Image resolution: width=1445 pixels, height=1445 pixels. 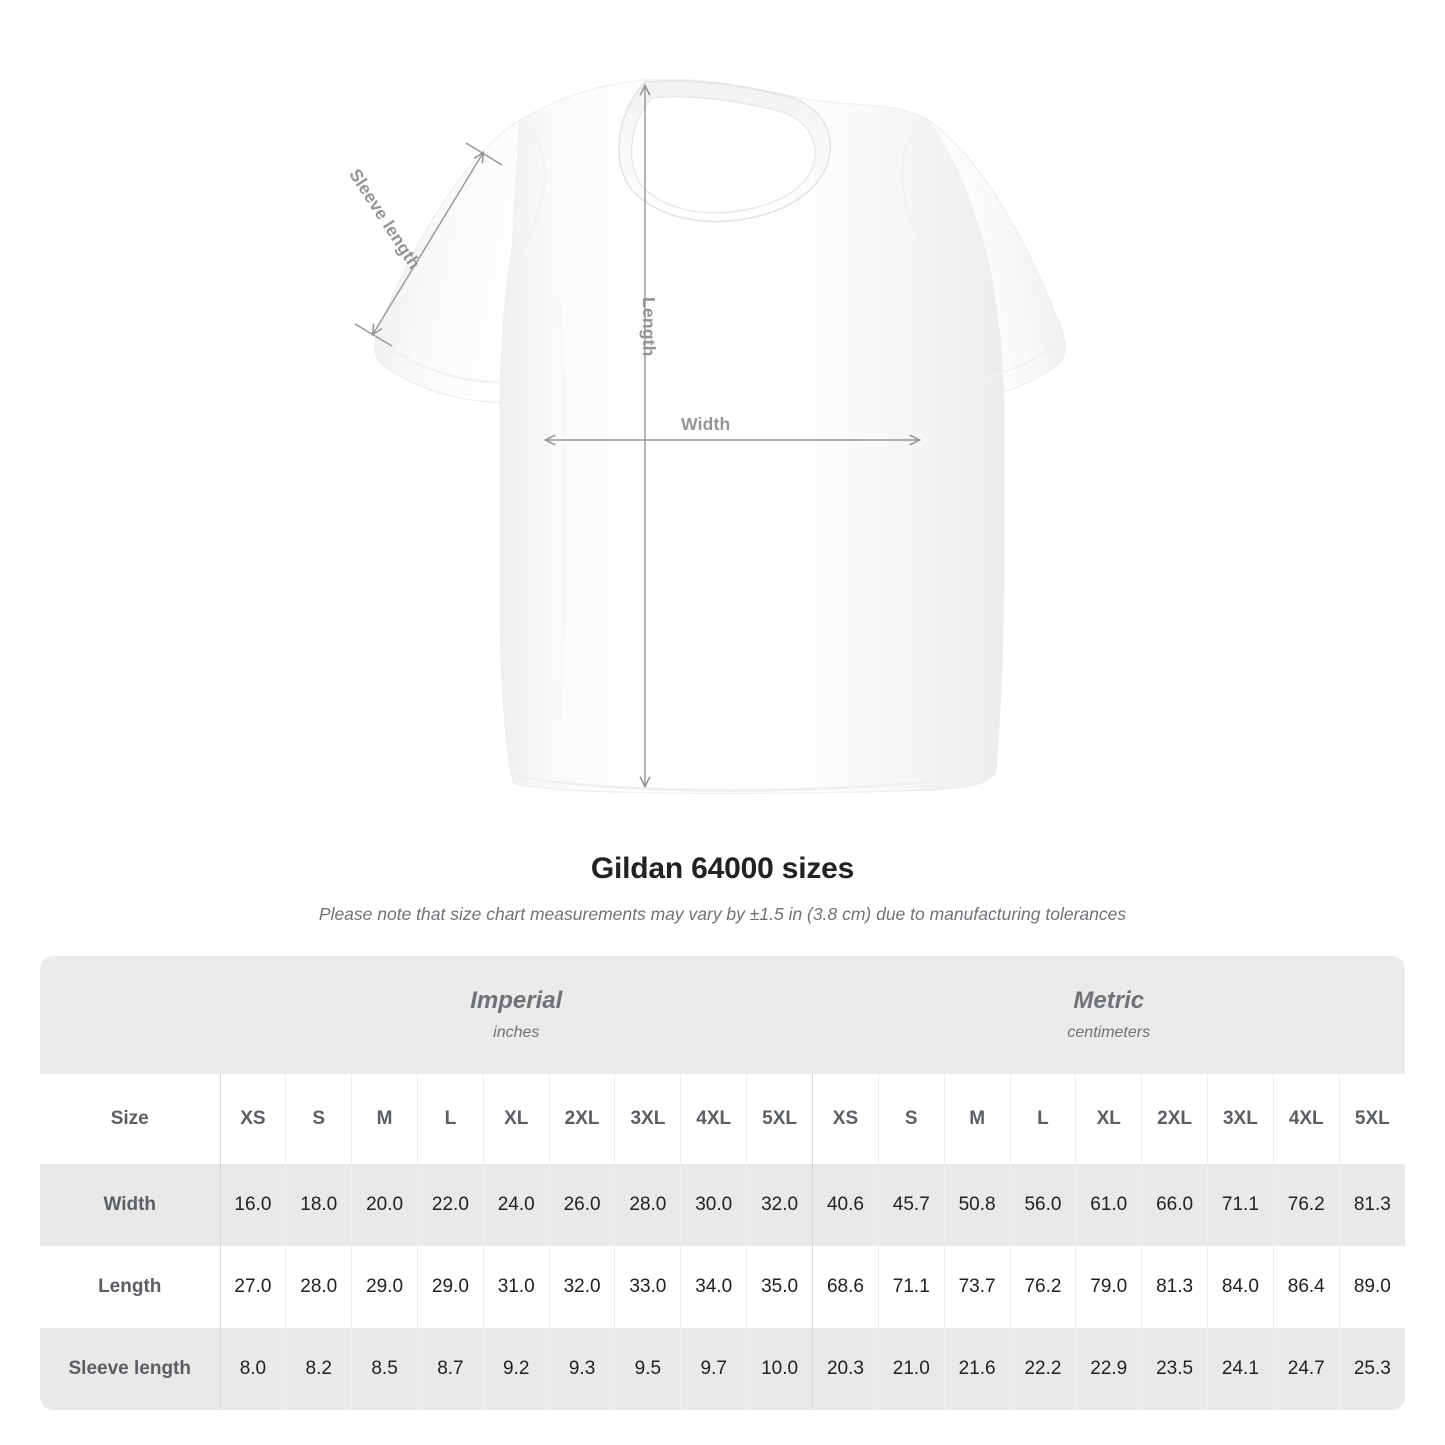 What do you see at coordinates (706, 424) in the screenshot?
I see `width-label: Width` at bounding box center [706, 424].